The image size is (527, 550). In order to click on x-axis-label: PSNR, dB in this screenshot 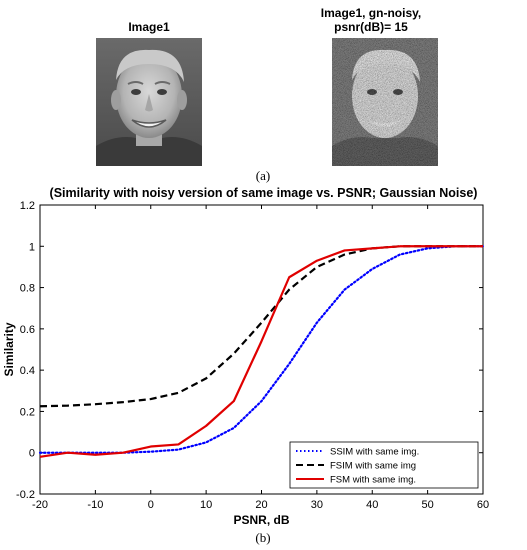, I will do `click(261, 520)`.